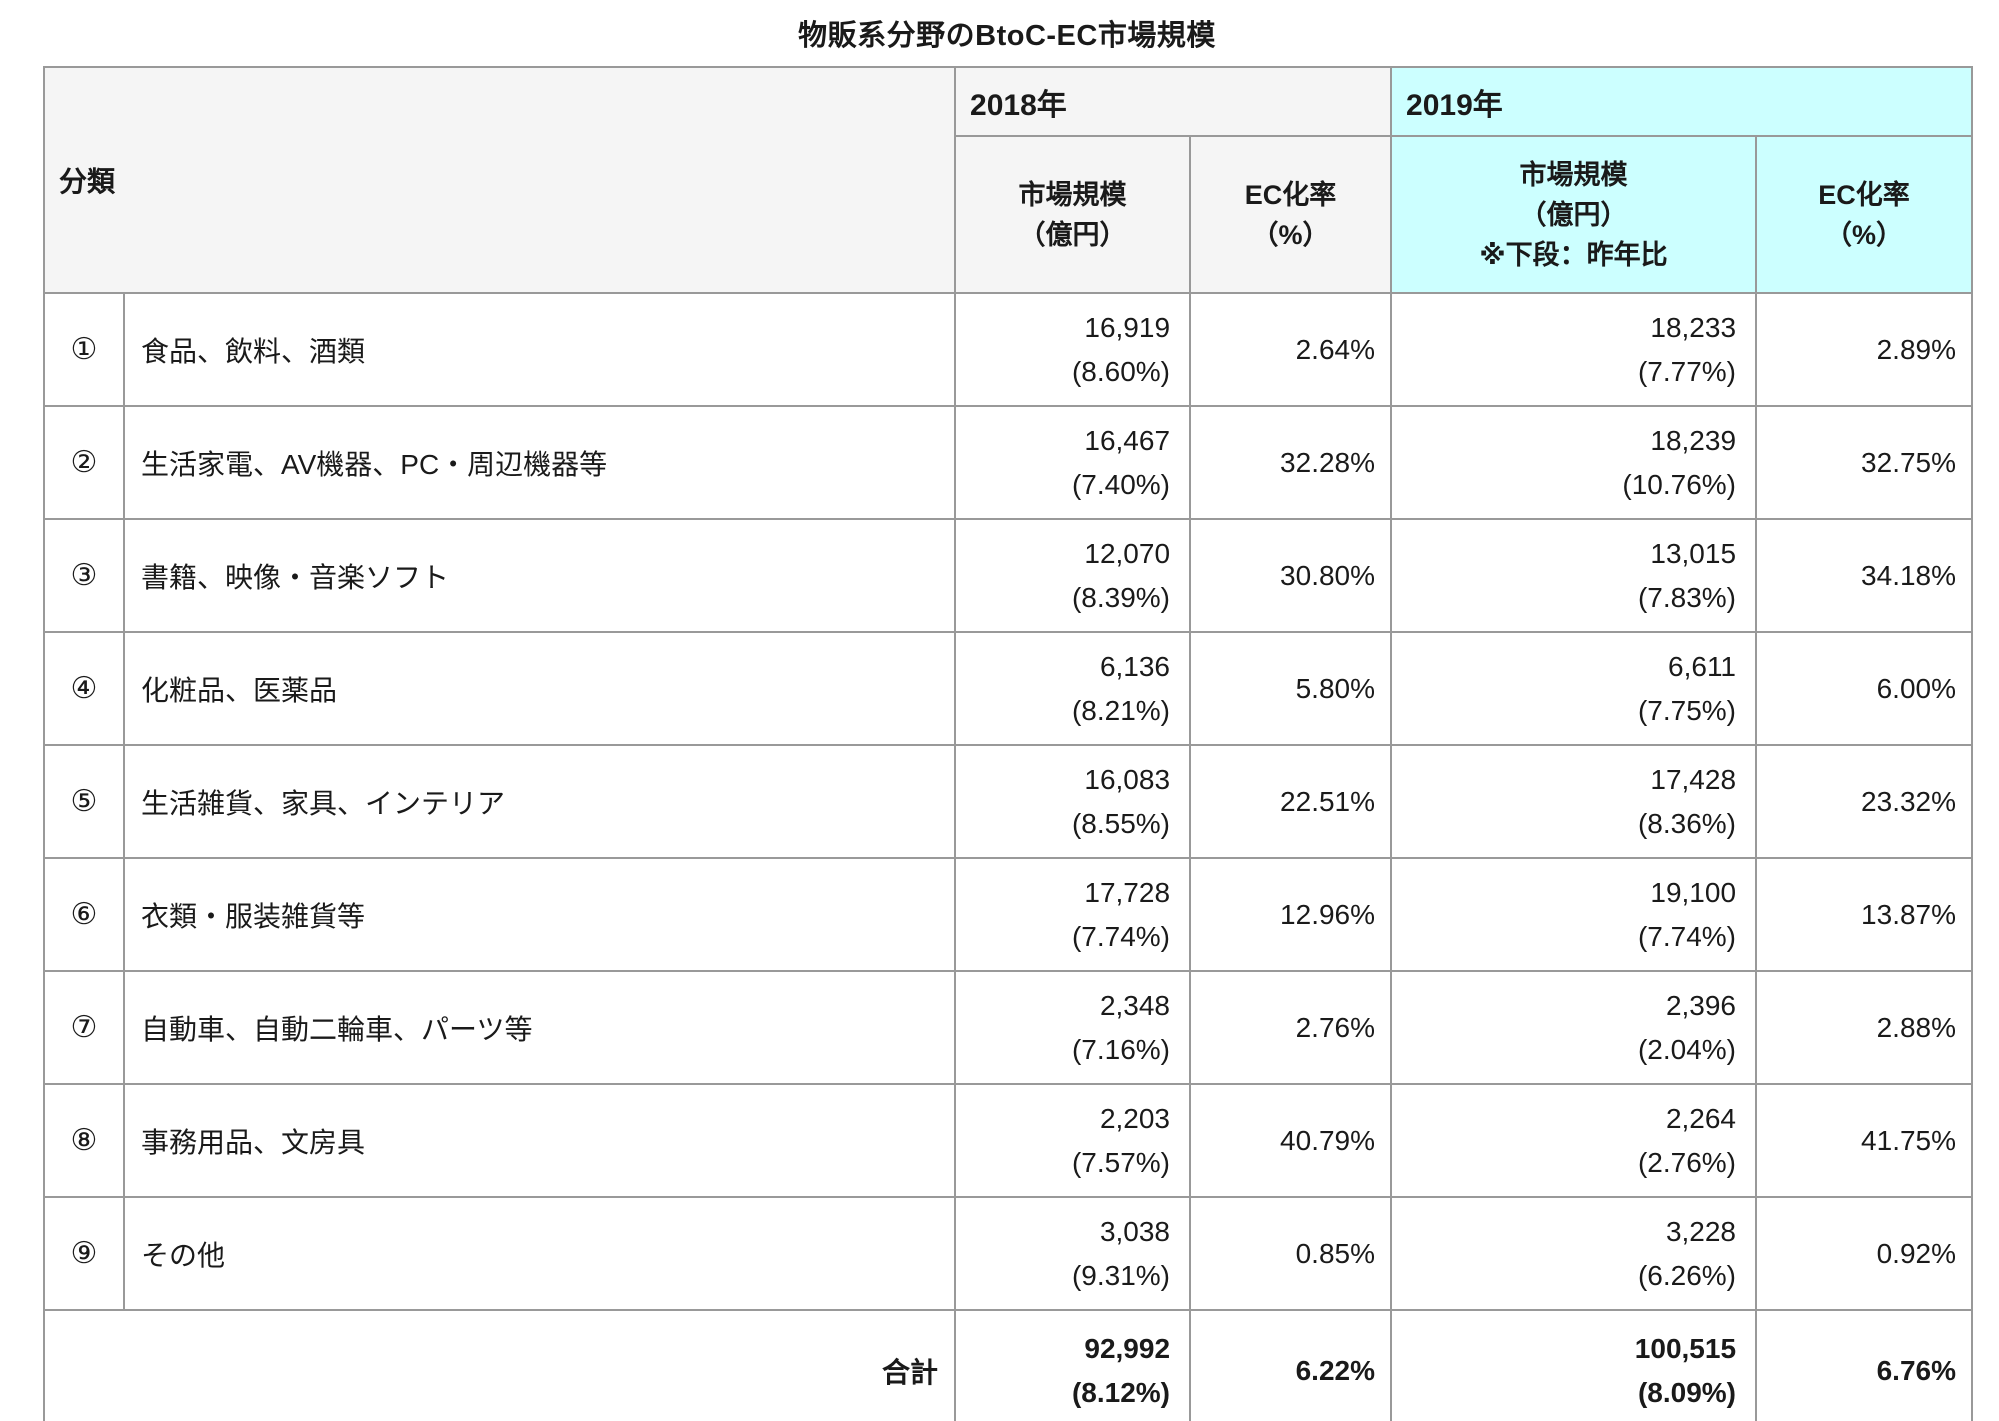 This screenshot has width=1999, height=1421. Describe the element at coordinates (1864, 801) in the screenshot. I see `ec-rate-2019-cell: 23.32%` at that location.